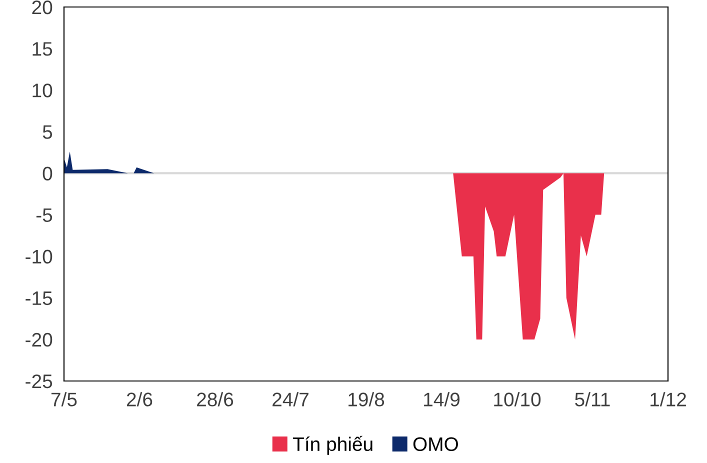 The height and width of the screenshot is (463, 707). Describe the element at coordinates (39, 339) in the screenshot. I see `y-tick-label: -20` at that location.